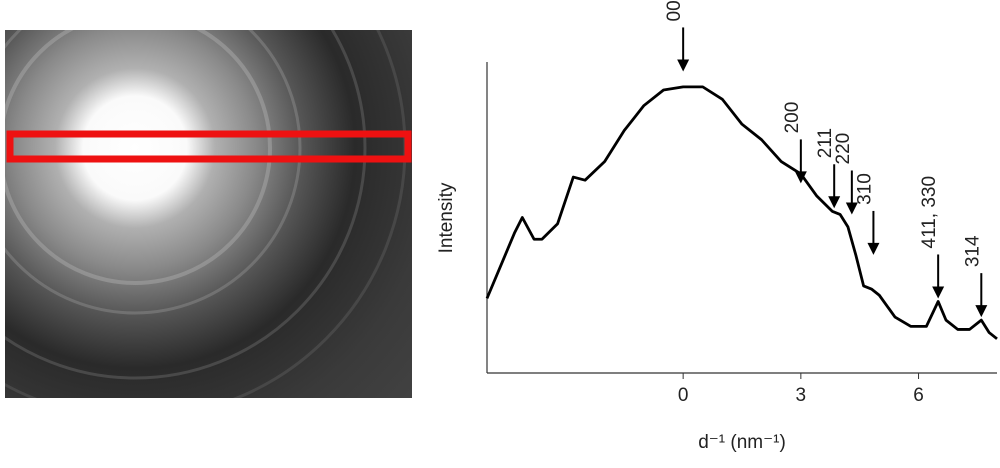 The image size is (1000, 468). What do you see at coordinates (683, 395) in the screenshot?
I see `x-tick-label: 0` at bounding box center [683, 395].